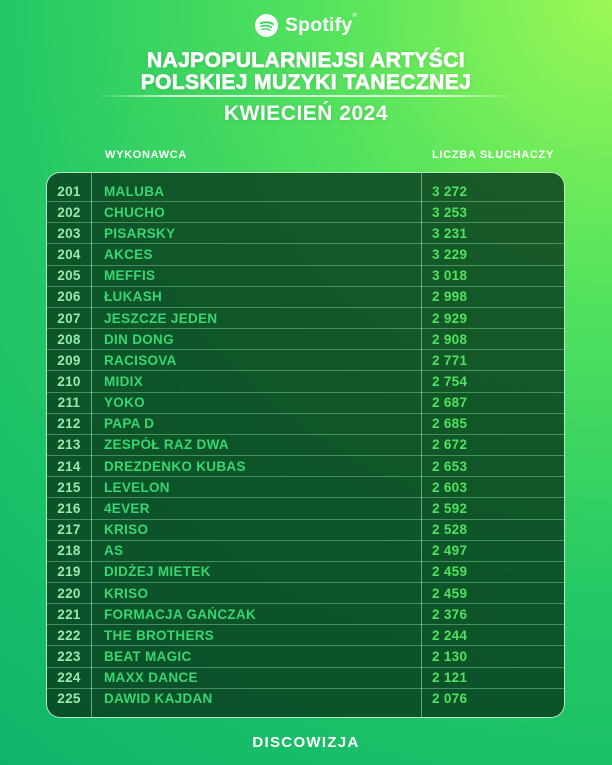  Describe the element at coordinates (305, 529) in the screenshot. I see `table-row: 217 KRISO 2 528` at that location.